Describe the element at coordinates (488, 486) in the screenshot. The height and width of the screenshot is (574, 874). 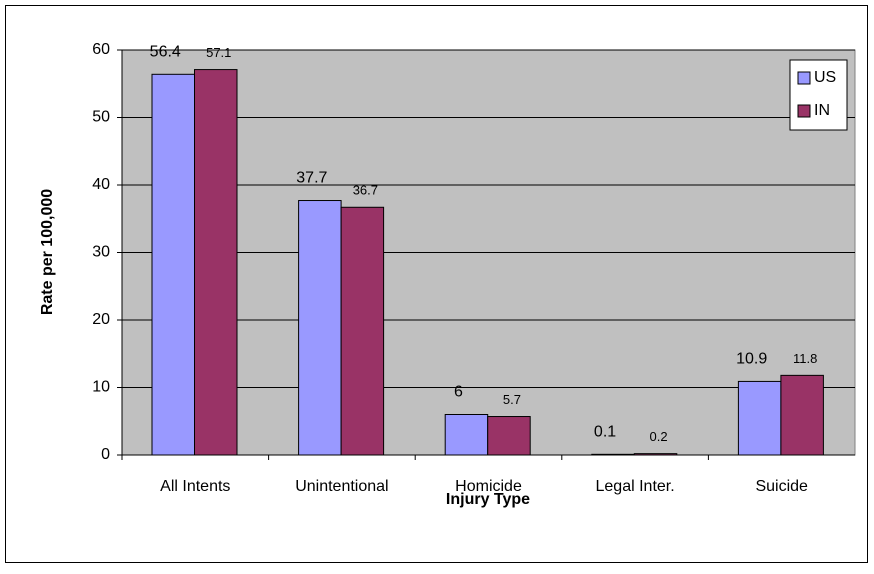
I see `x-tick-label: Homicide` at that location.